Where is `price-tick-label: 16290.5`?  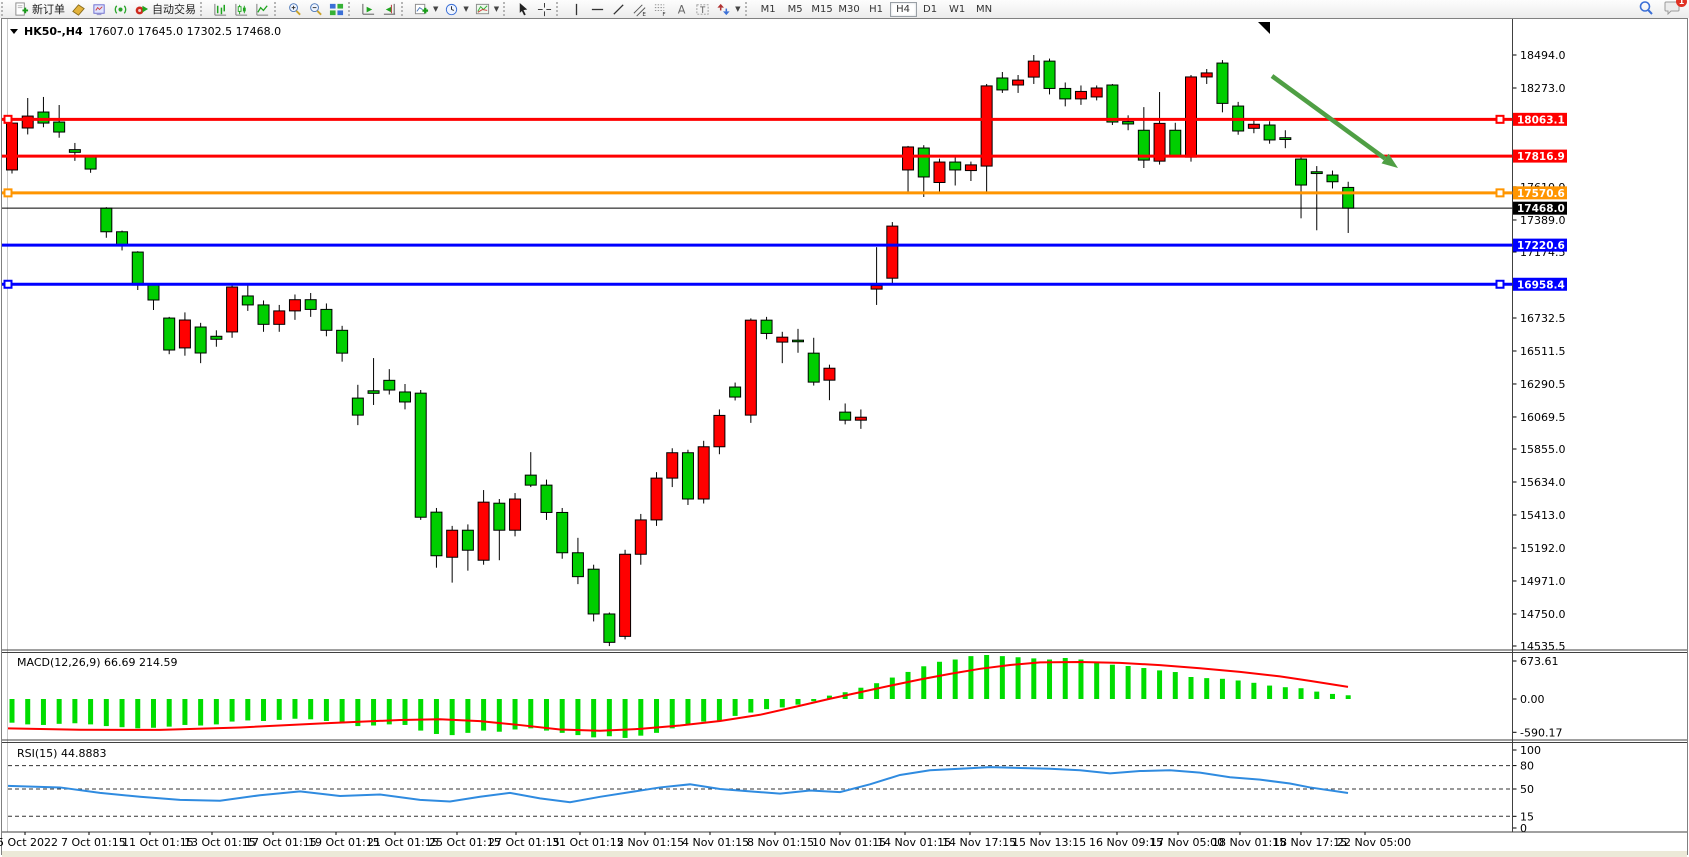
price-tick-label: 16290.5 is located at coordinates (1543, 384).